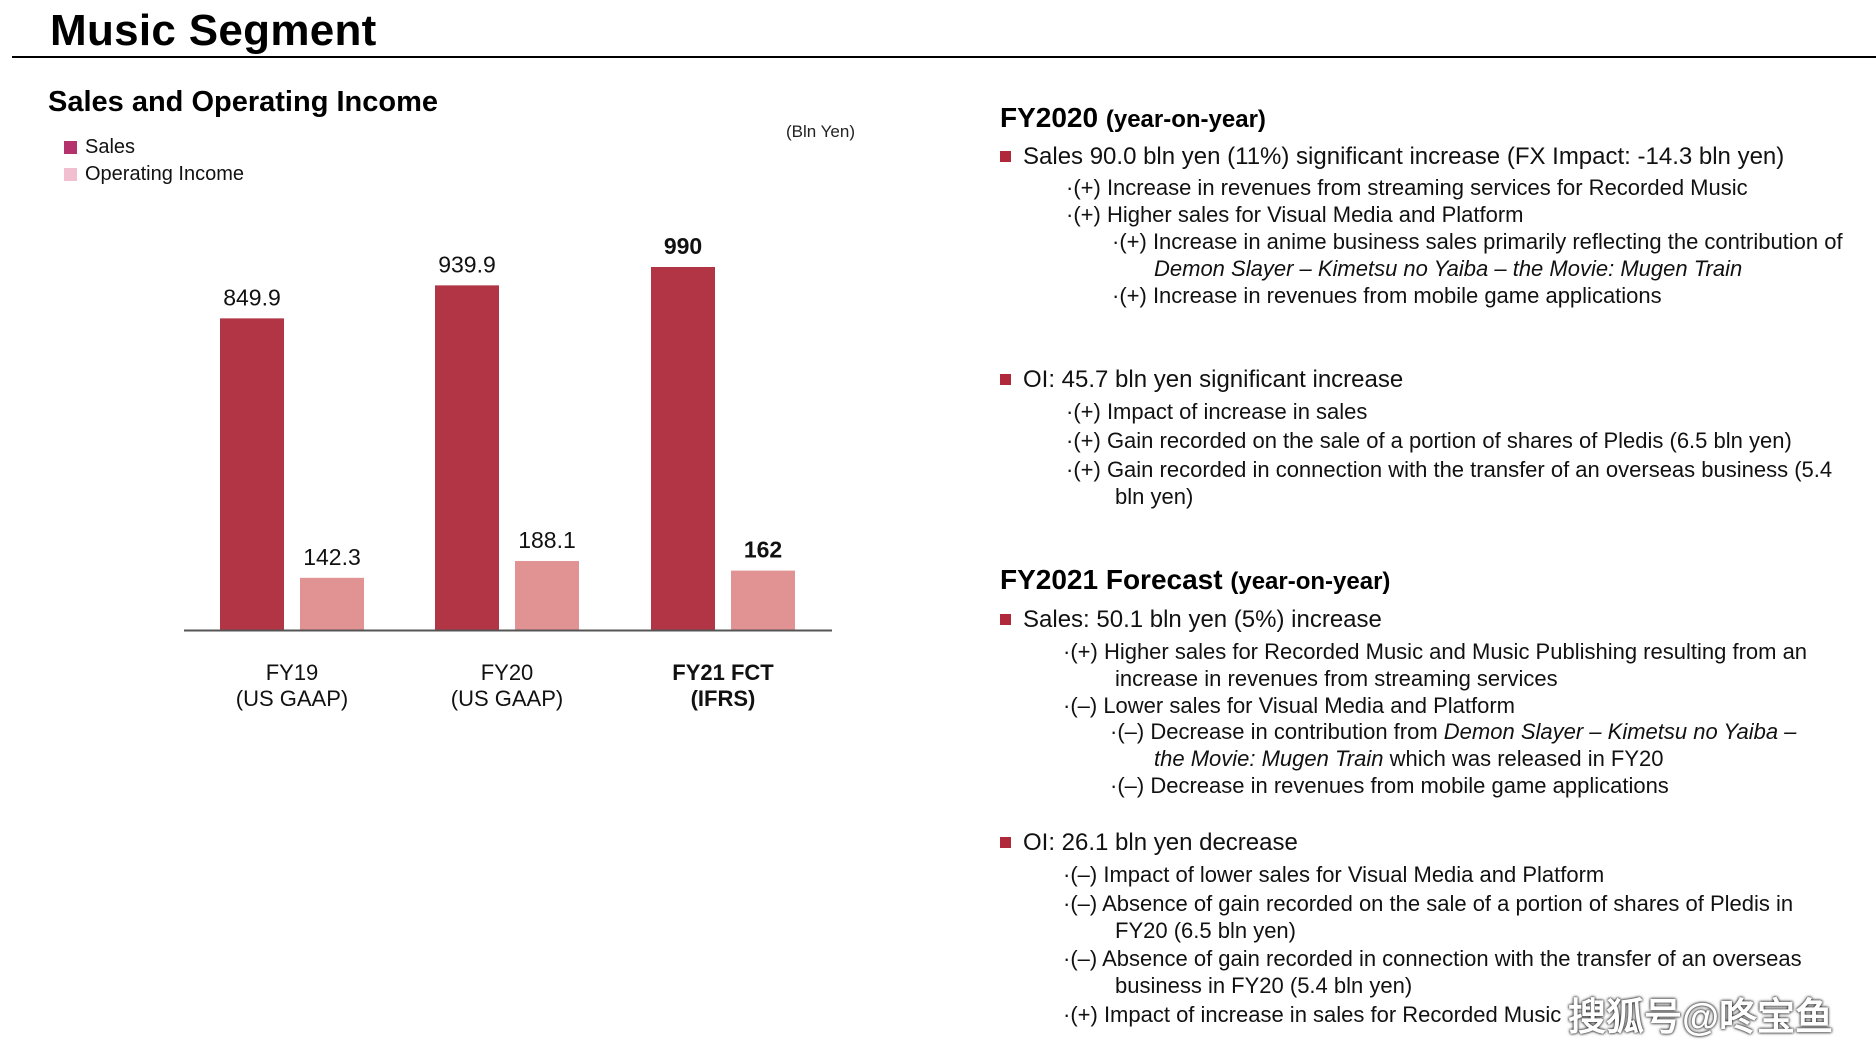  Describe the element at coordinates (547, 540) in the screenshot. I see `oi-data-label: 188.1` at that location.